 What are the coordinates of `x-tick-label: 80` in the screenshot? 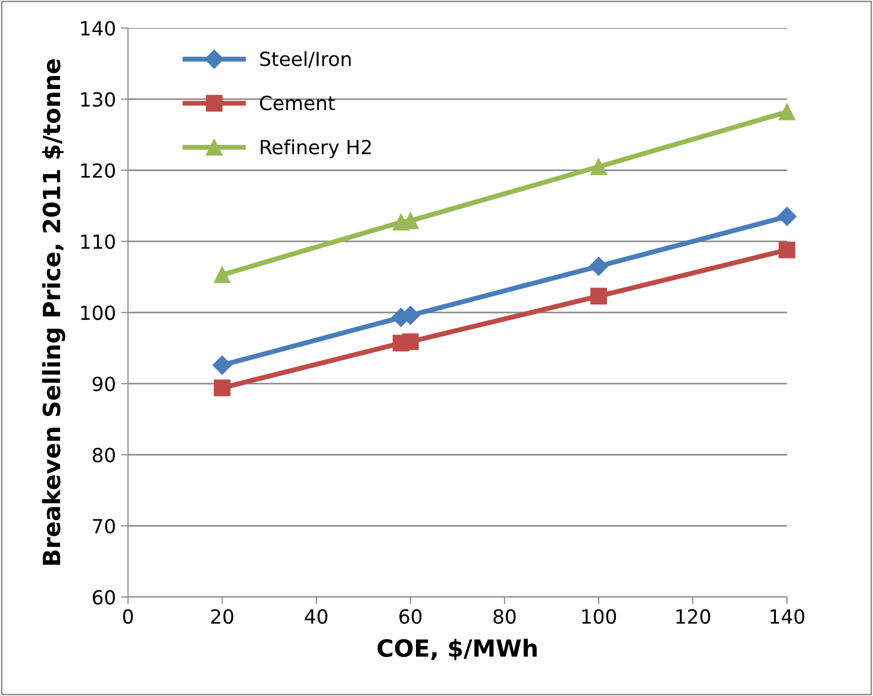 It's located at (505, 616).